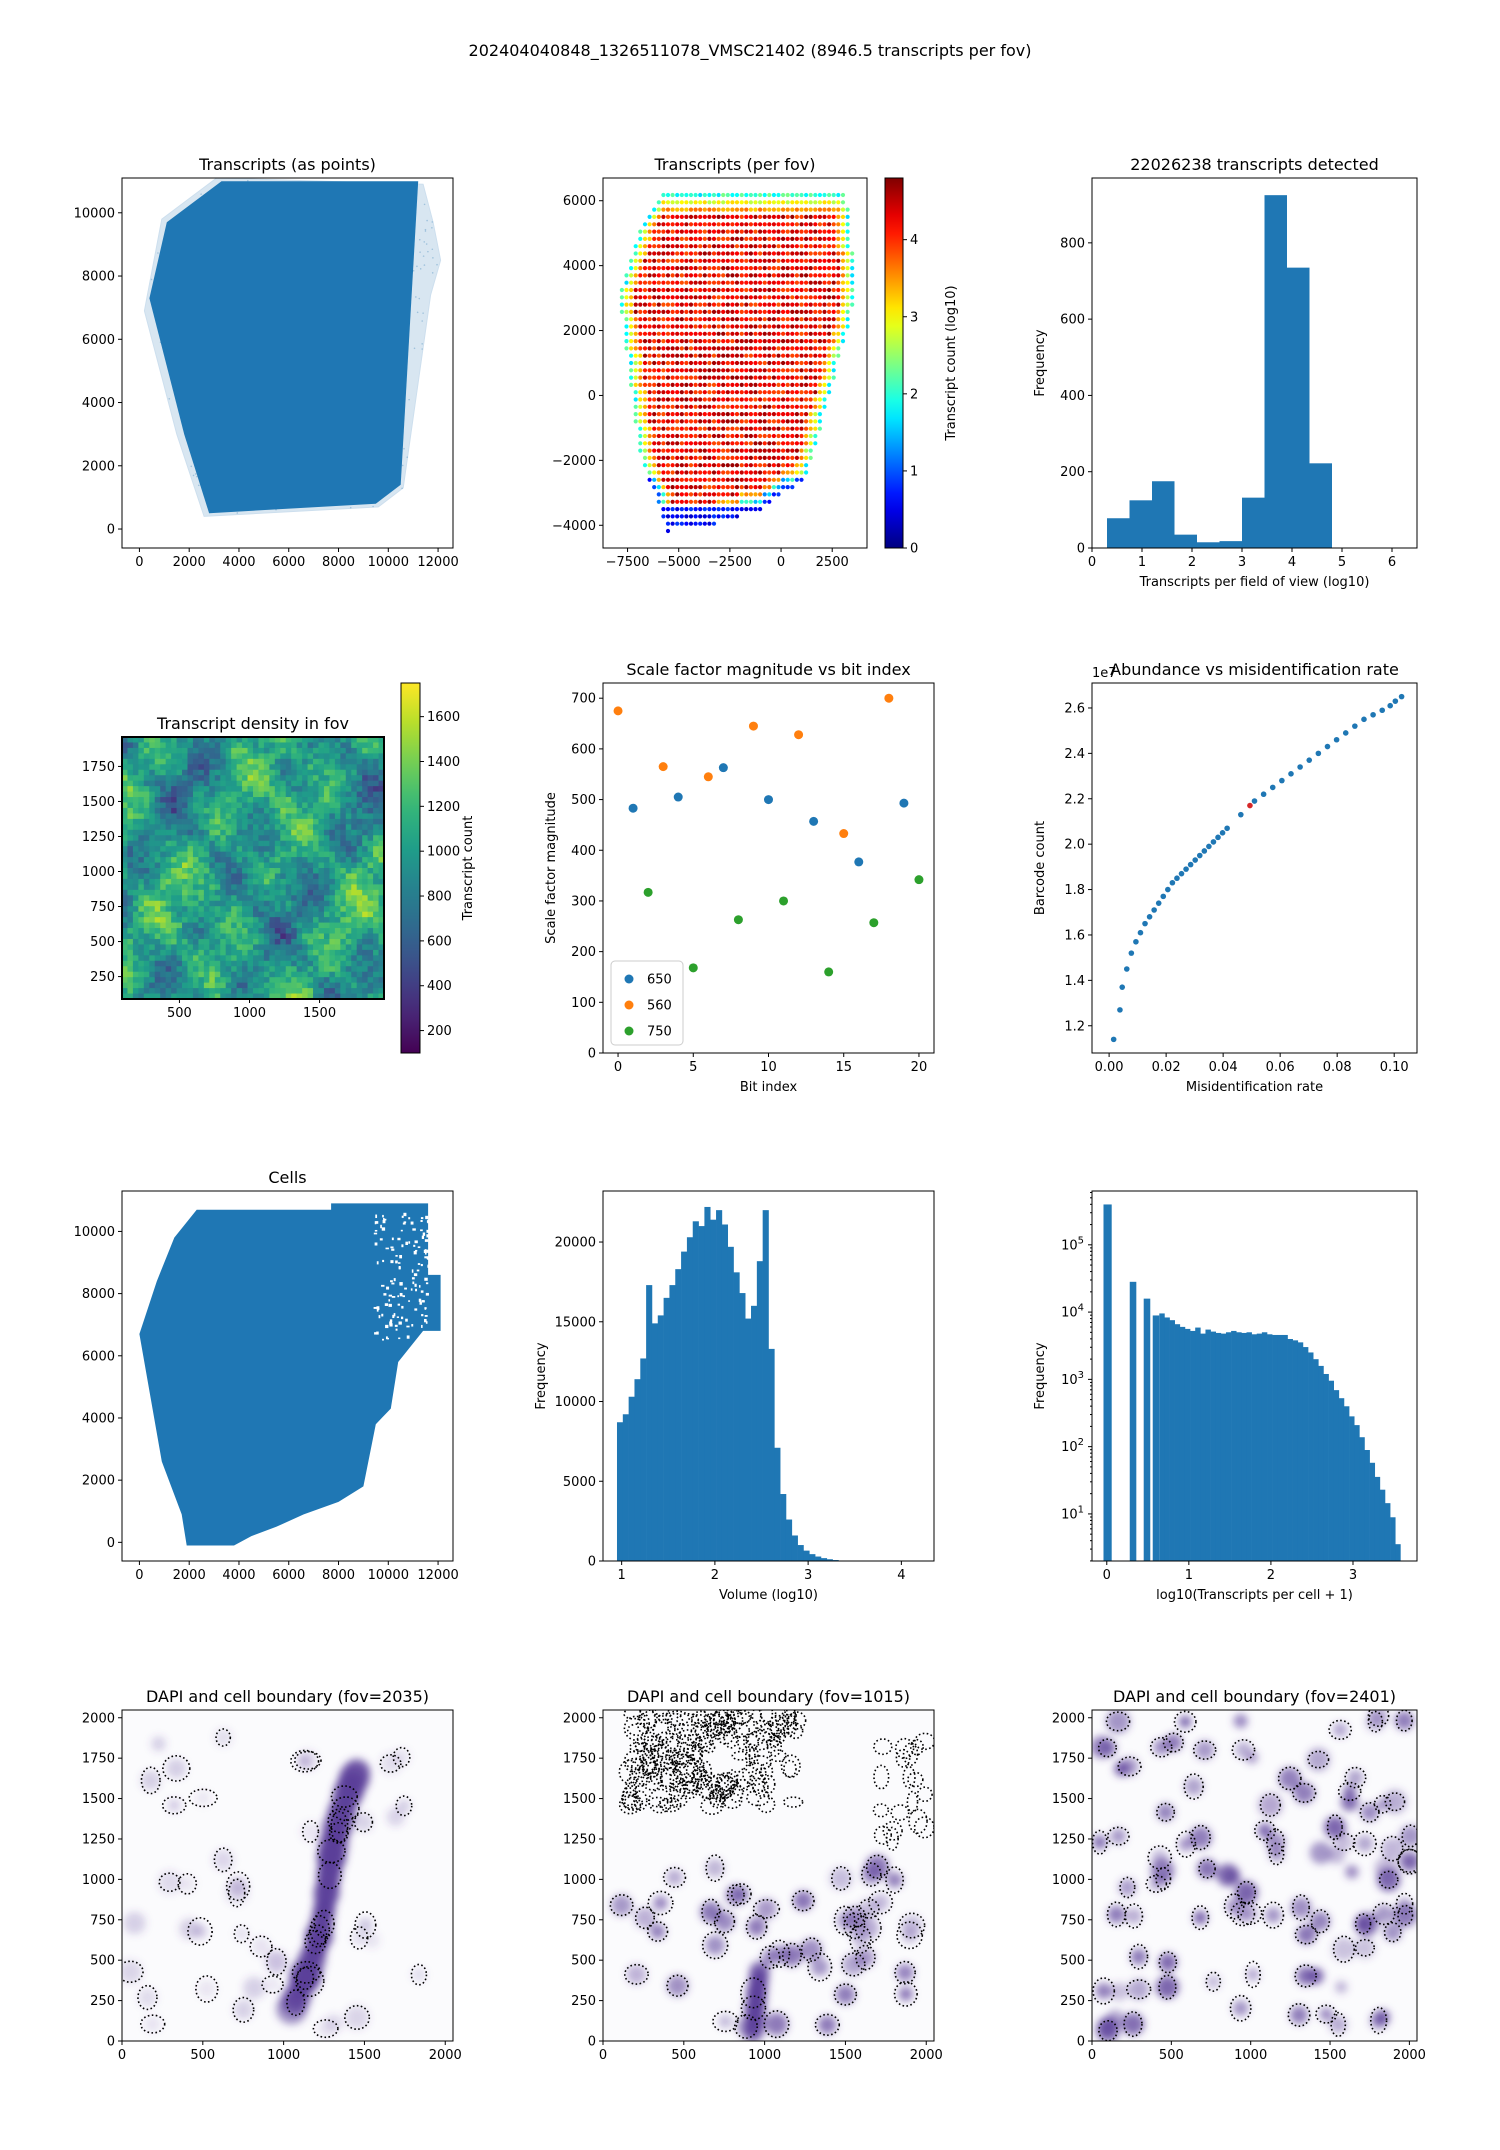 Image resolution: width=1500 pixels, height=2150 pixels. Describe the element at coordinates (592, 396) in the screenshot. I see `y-tick-label: 0` at that location.